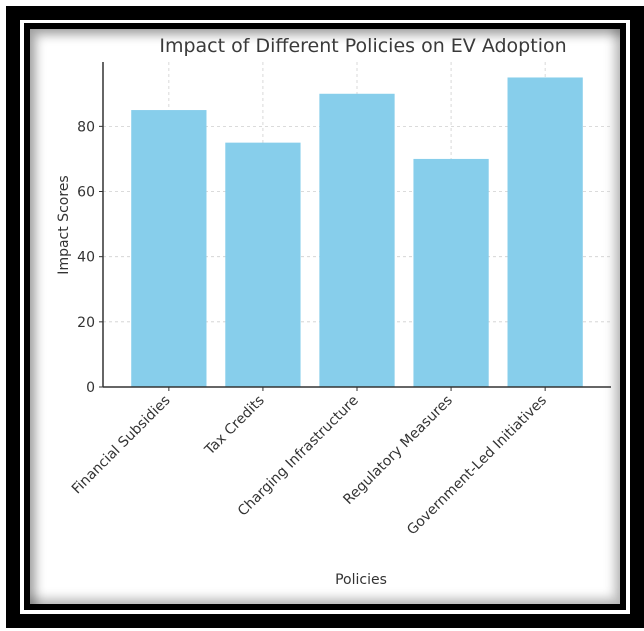 The width and height of the screenshot is (644, 631). I want to click on x-tick-label: Regulatory Measures, so click(397, 450).